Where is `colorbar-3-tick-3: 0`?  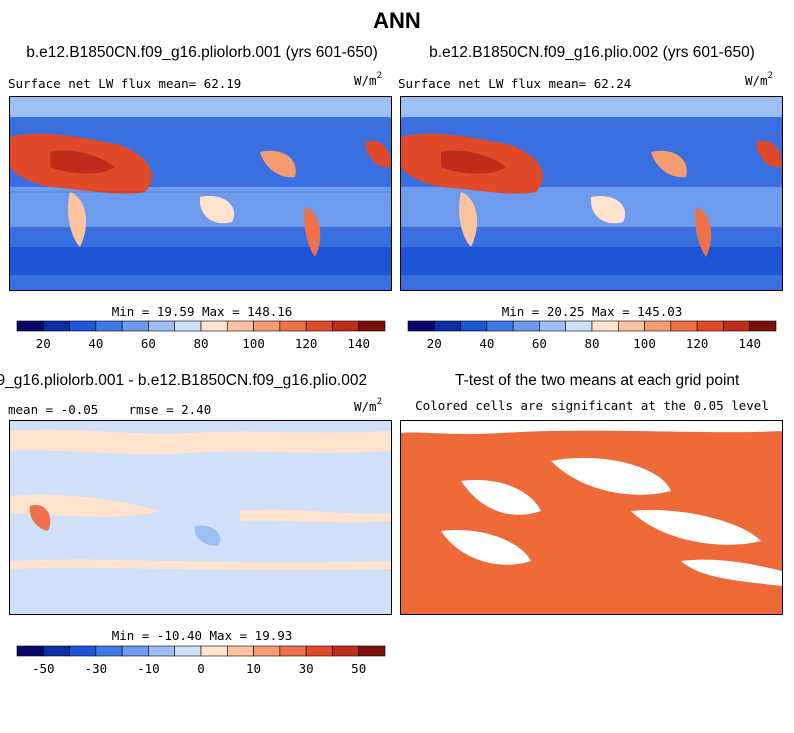
colorbar-3-tick-3: 0 is located at coordinates (201, 668).